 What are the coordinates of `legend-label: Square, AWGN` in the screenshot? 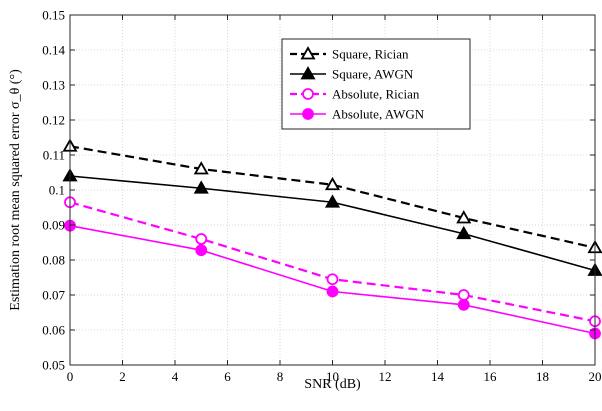 It's located at (373, 74).